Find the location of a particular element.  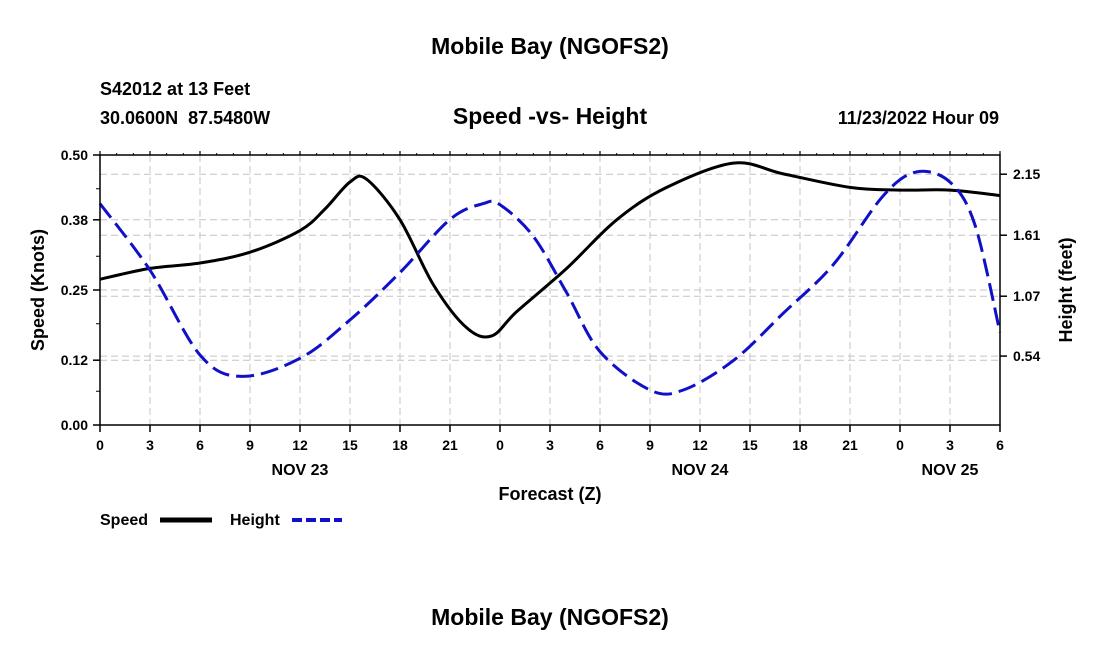

y-right-tick-label: 0.54 is located at coordinates (1026, 356).